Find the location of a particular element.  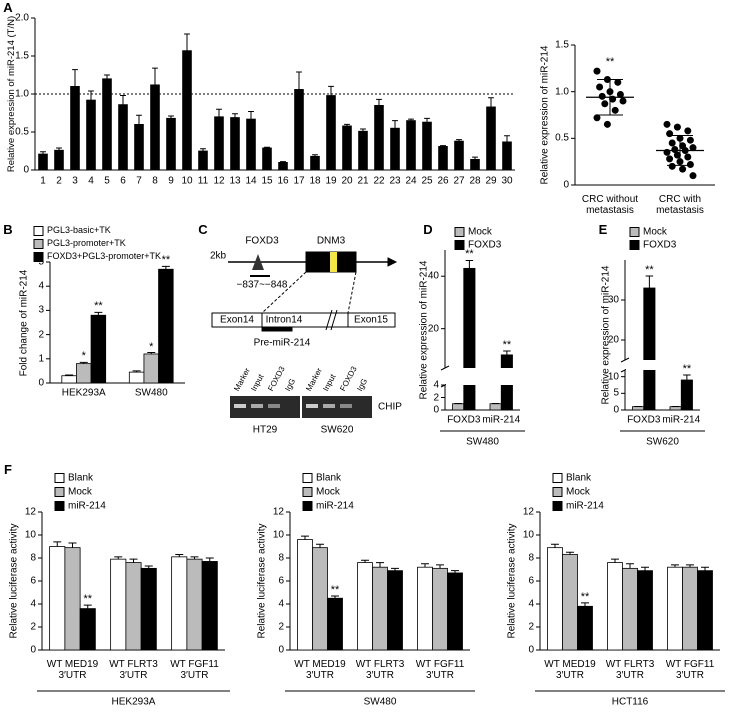

y-axis-label: Fold change of miR-214 is located at coordinates (24, 322).